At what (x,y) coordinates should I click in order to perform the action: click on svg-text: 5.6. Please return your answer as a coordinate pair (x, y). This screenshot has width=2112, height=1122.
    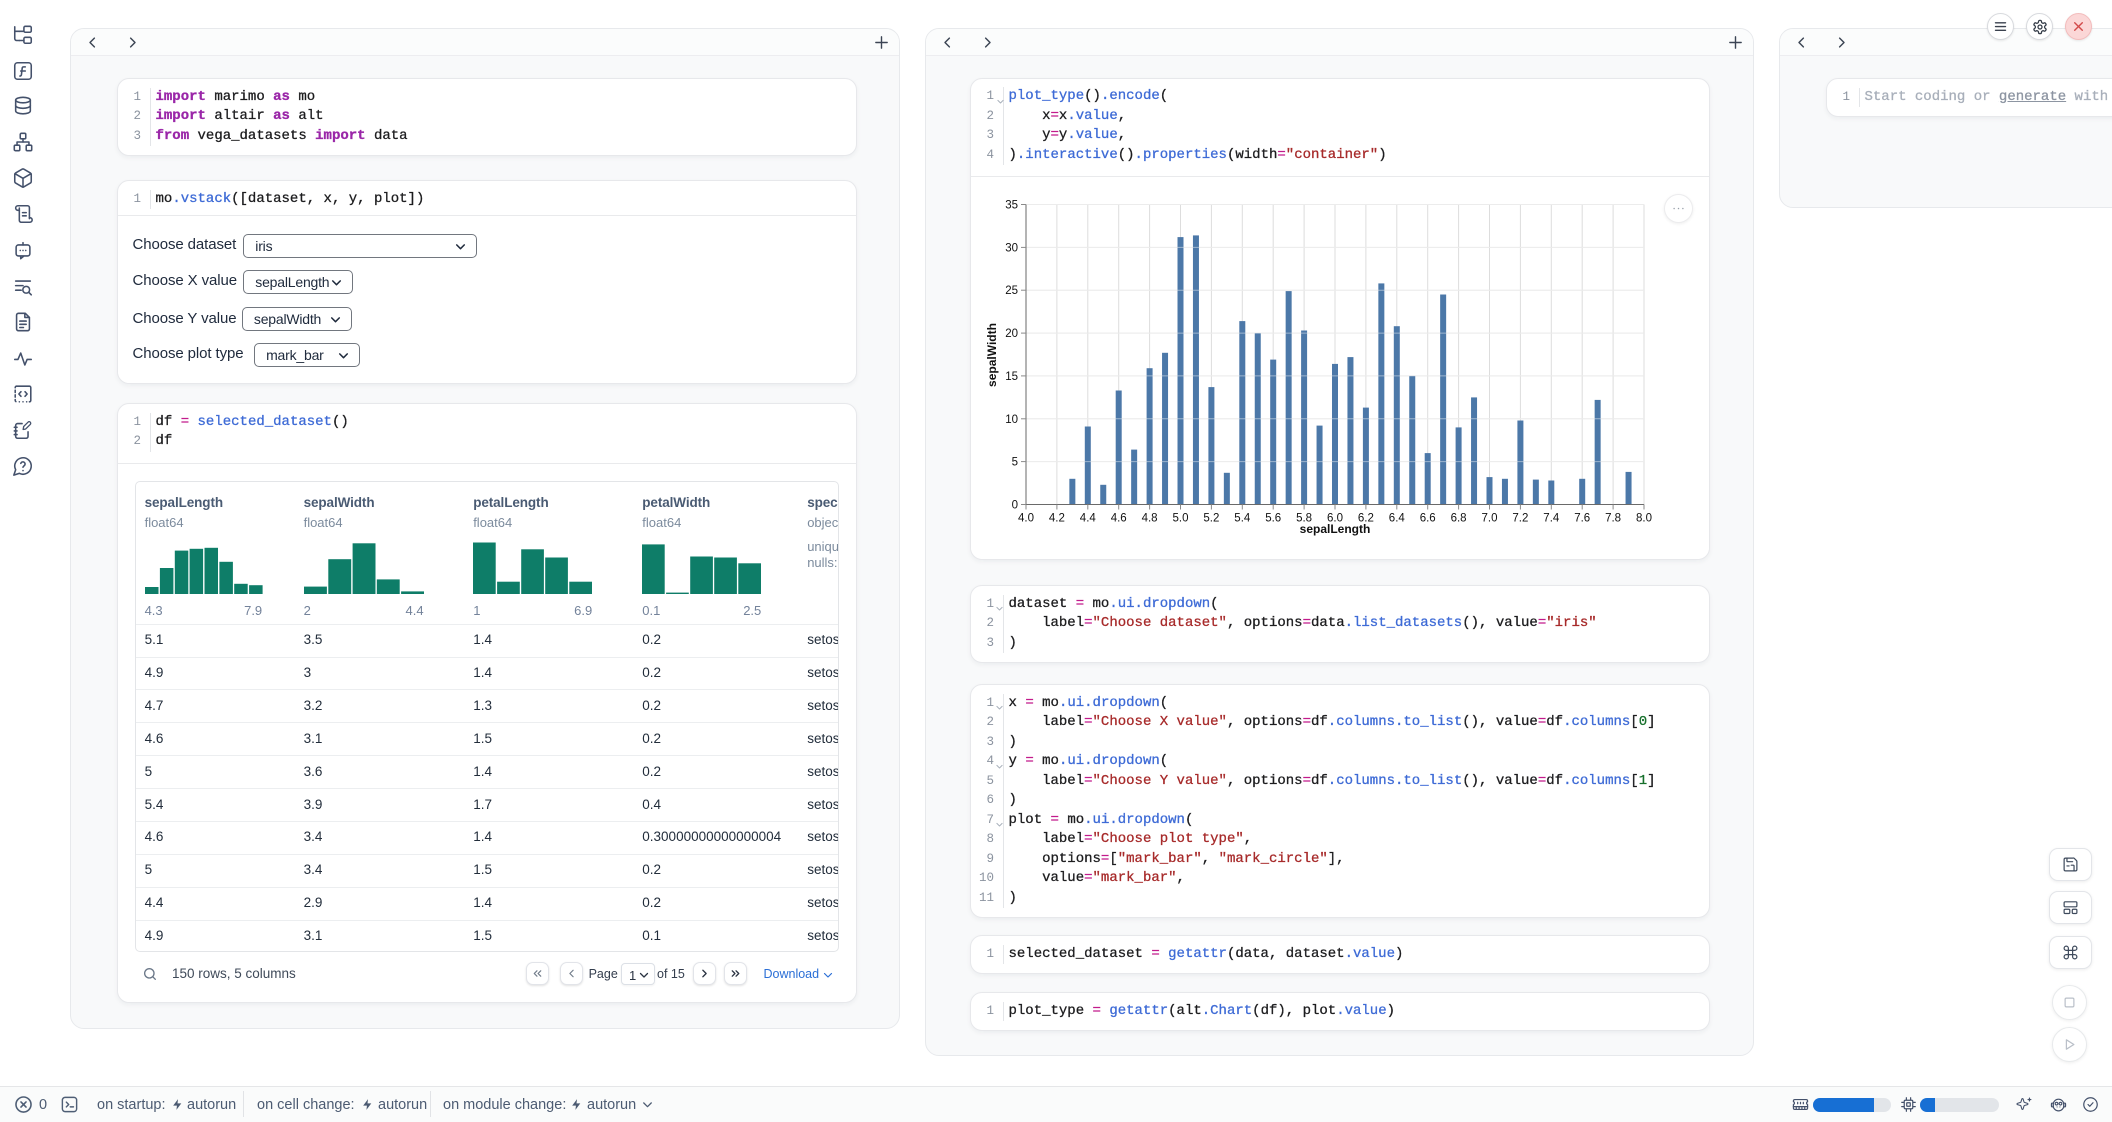
    Looking at the image, I should click on (1273, 518).